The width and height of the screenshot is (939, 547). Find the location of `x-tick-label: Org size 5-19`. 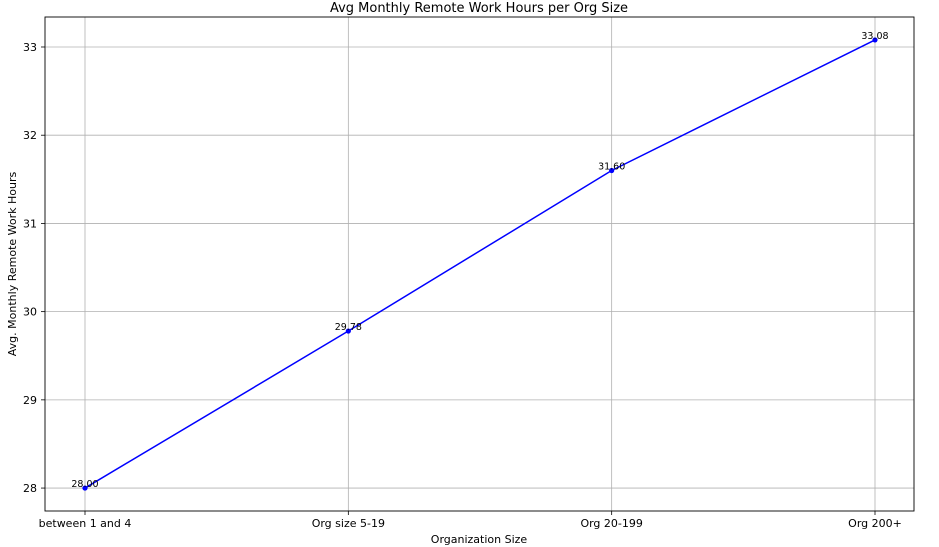

x-tick-label: Org size 5-19 is located at coordinates (348, 523).